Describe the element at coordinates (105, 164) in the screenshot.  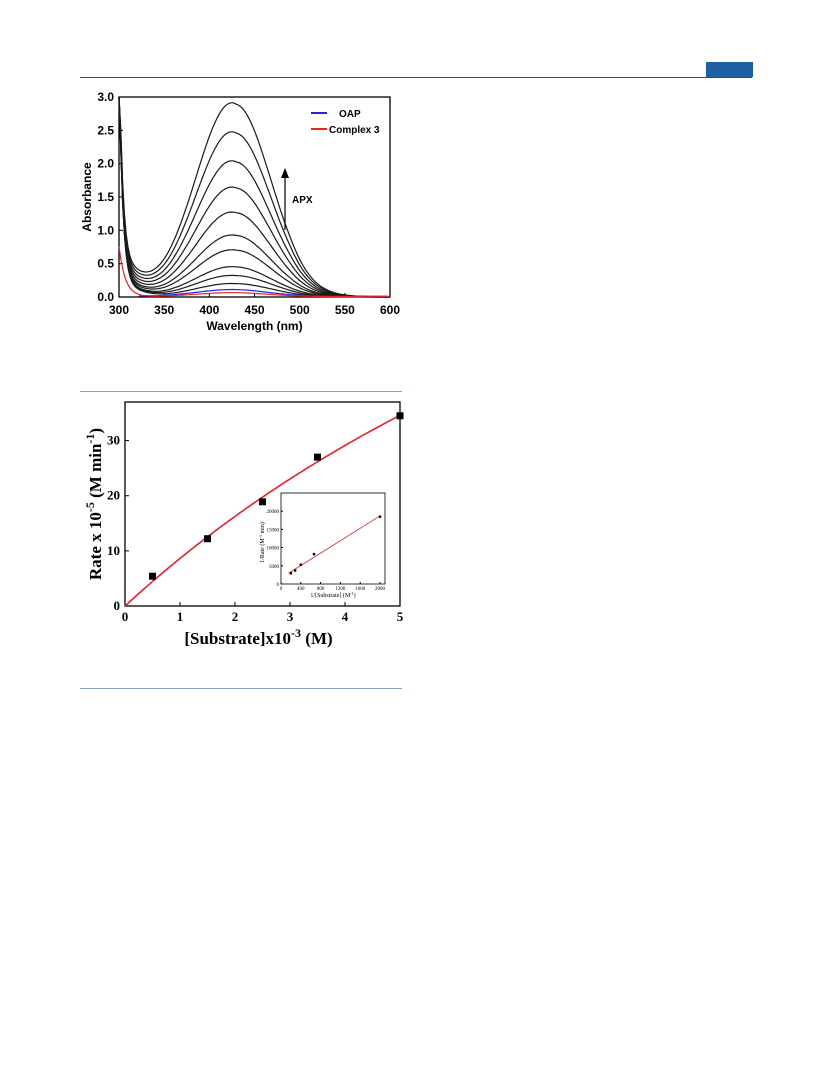
I see `y-tick-label: 2.0` at that location.